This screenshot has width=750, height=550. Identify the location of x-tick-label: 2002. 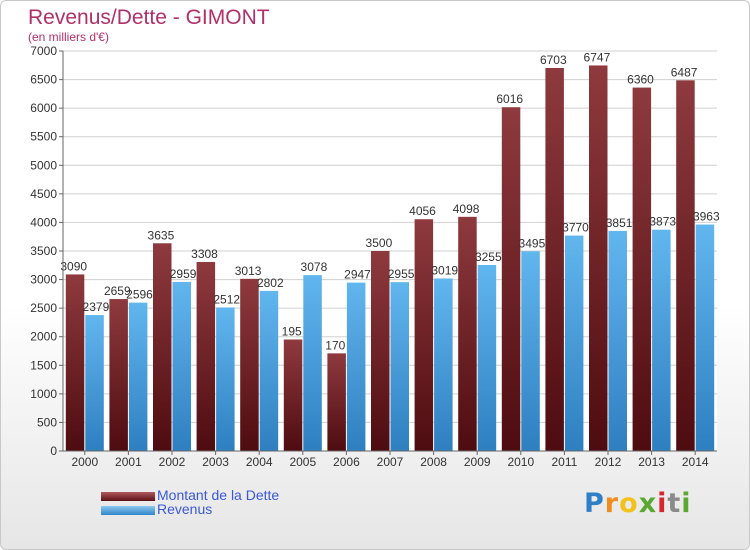
(172, 462).